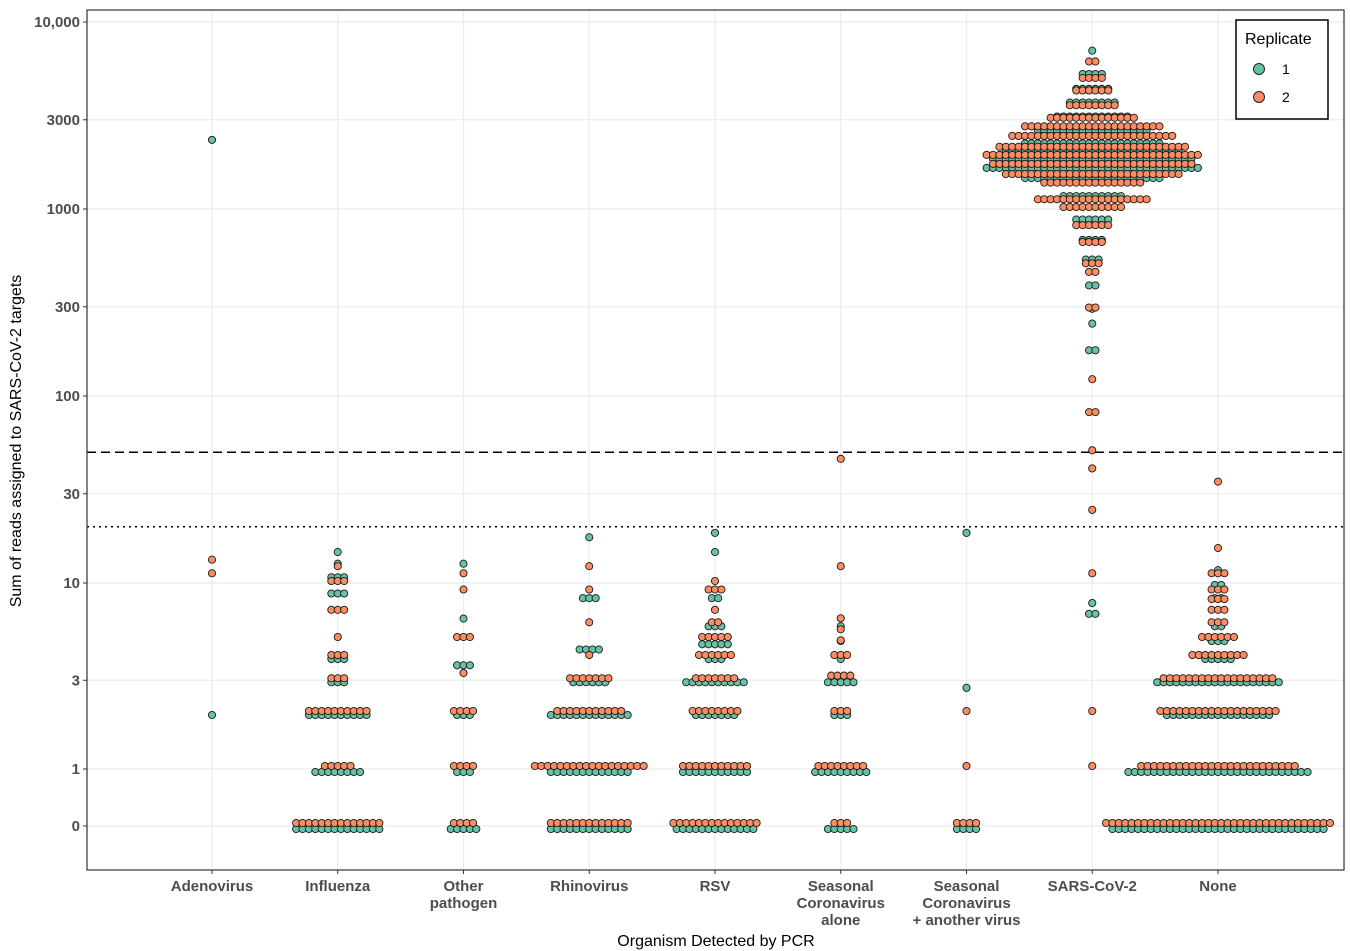 The height and width of the screenshot is (951, 1350). I want to click on y-tick-label: 300, so click(67, 307).